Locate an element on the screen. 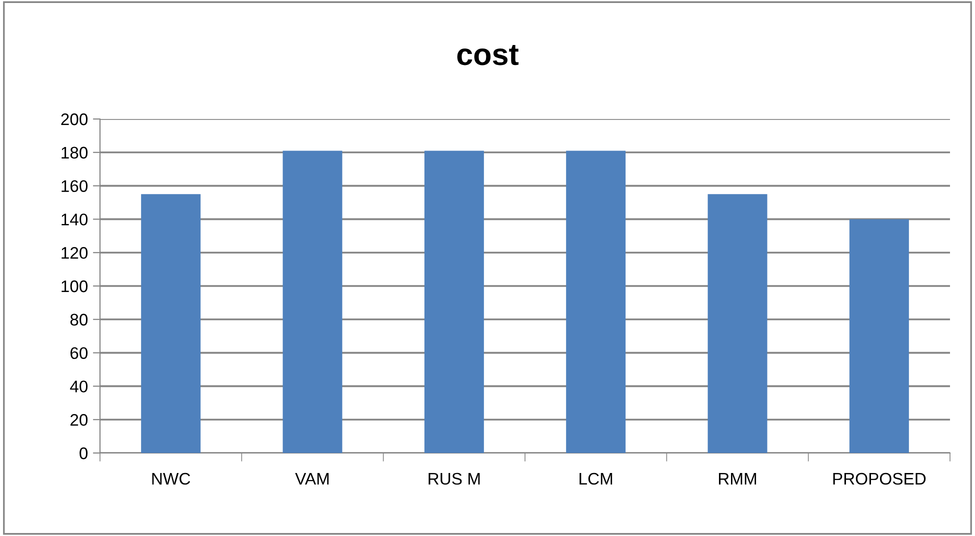 Image resolution: width=975 pixels, height=536 pixels. x-tick-label: RMM is located at coordinates (737, 479).